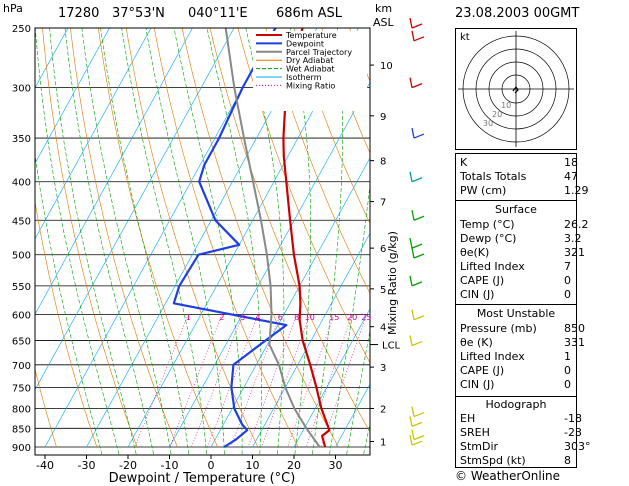 This screenshot has height=486, width=629. Describe the element at coordinates (309, 13) in the screenshot. I see `station-elevation: 686m ASL` at that location.